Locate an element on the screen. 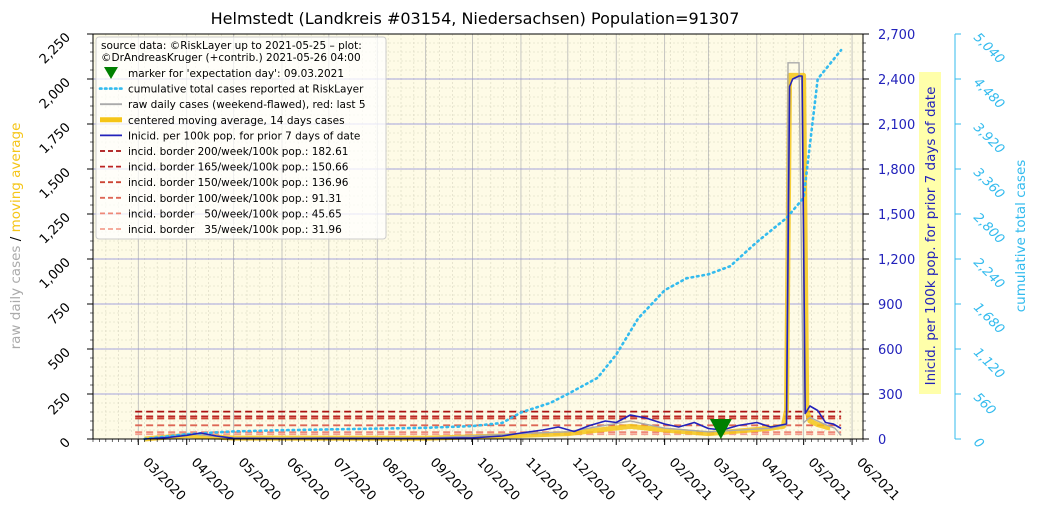  x-tick-label: 03/2020 is located at coordinates (163, 479).